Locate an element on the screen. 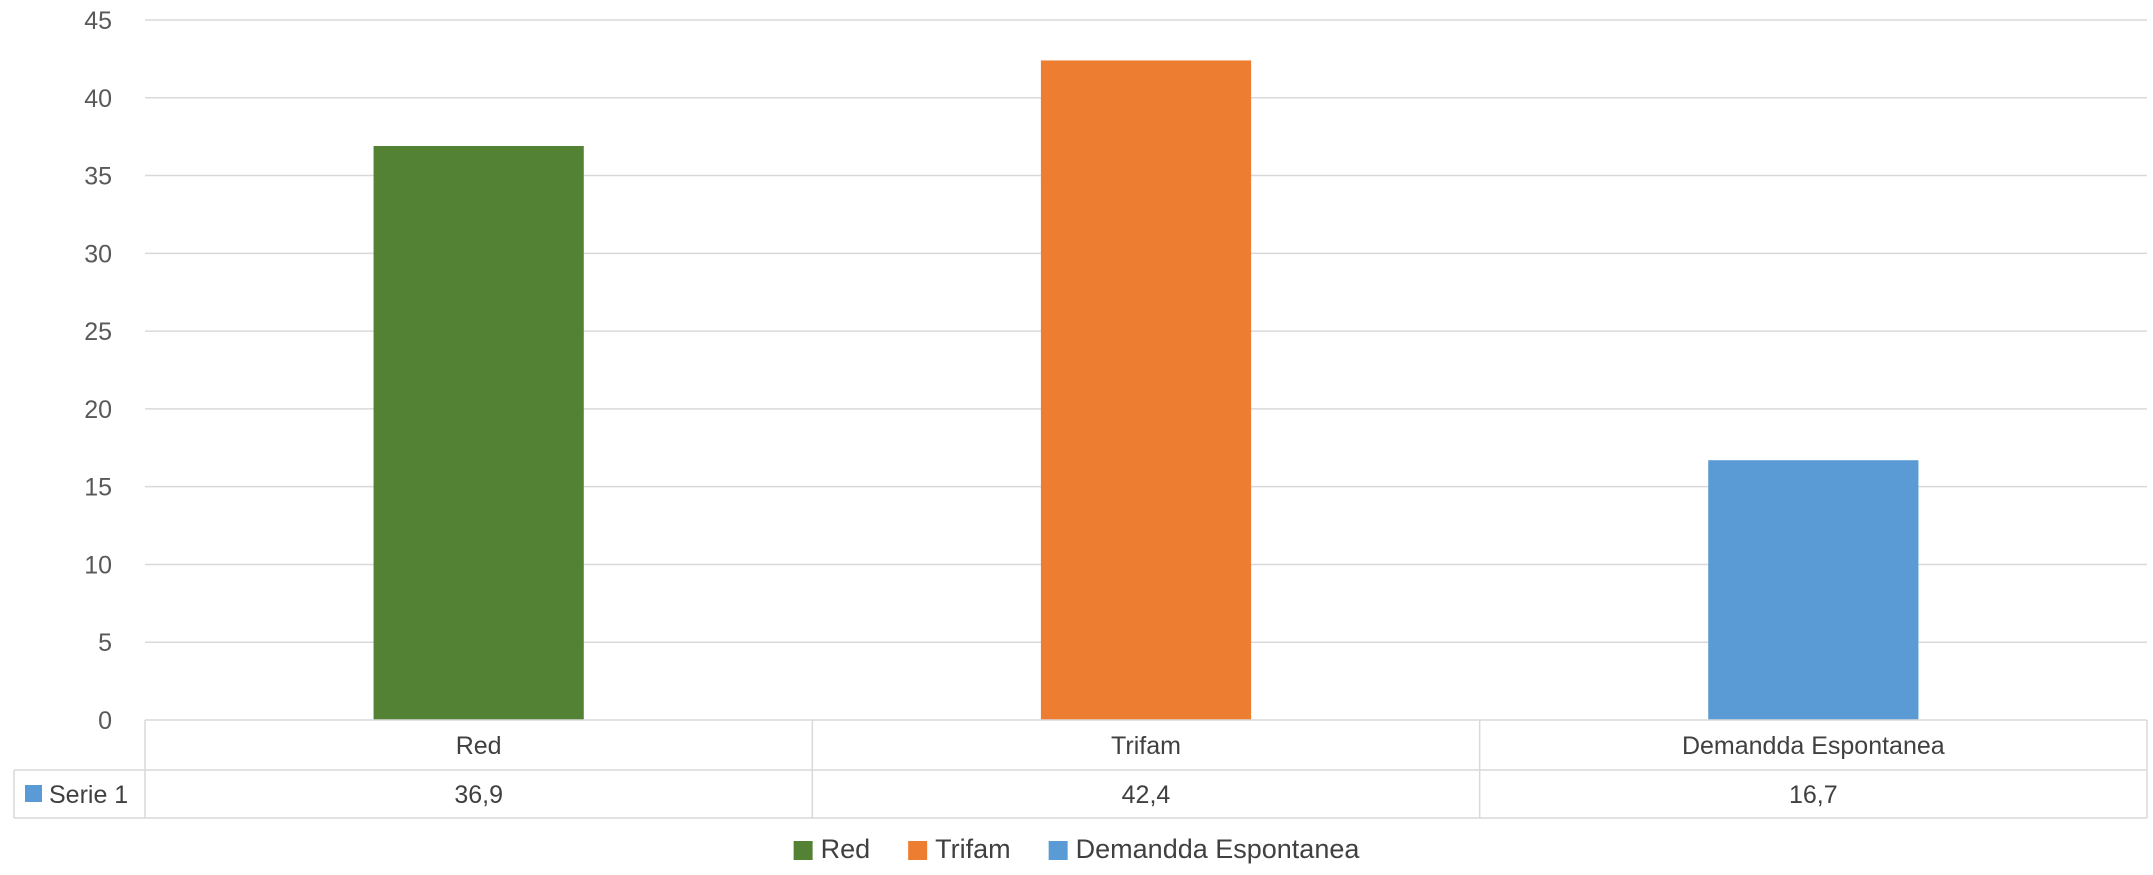 Image resolution: width=2153 pixels, height=875 pixels. category-label: Red is located at coordinates (479, 746).